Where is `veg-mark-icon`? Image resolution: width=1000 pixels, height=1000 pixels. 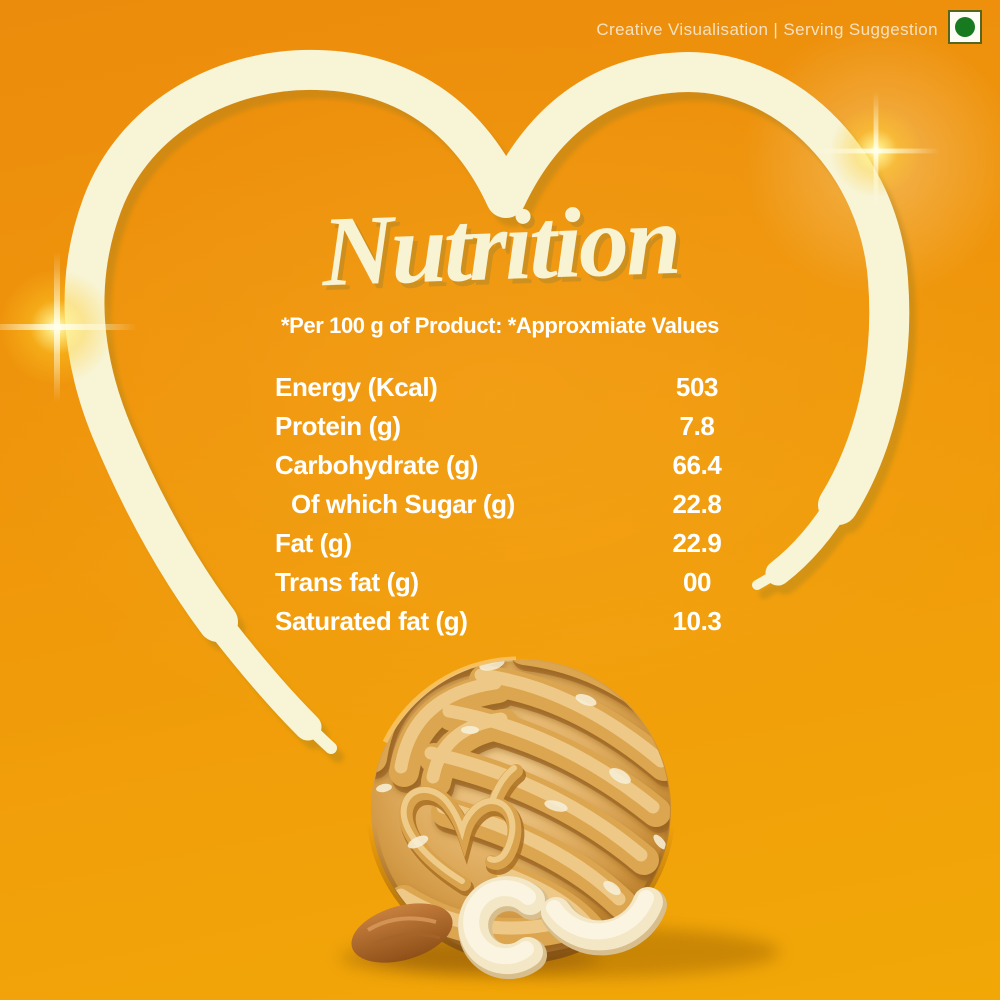 veg-mark-icon is located at coordinates (965, 27).